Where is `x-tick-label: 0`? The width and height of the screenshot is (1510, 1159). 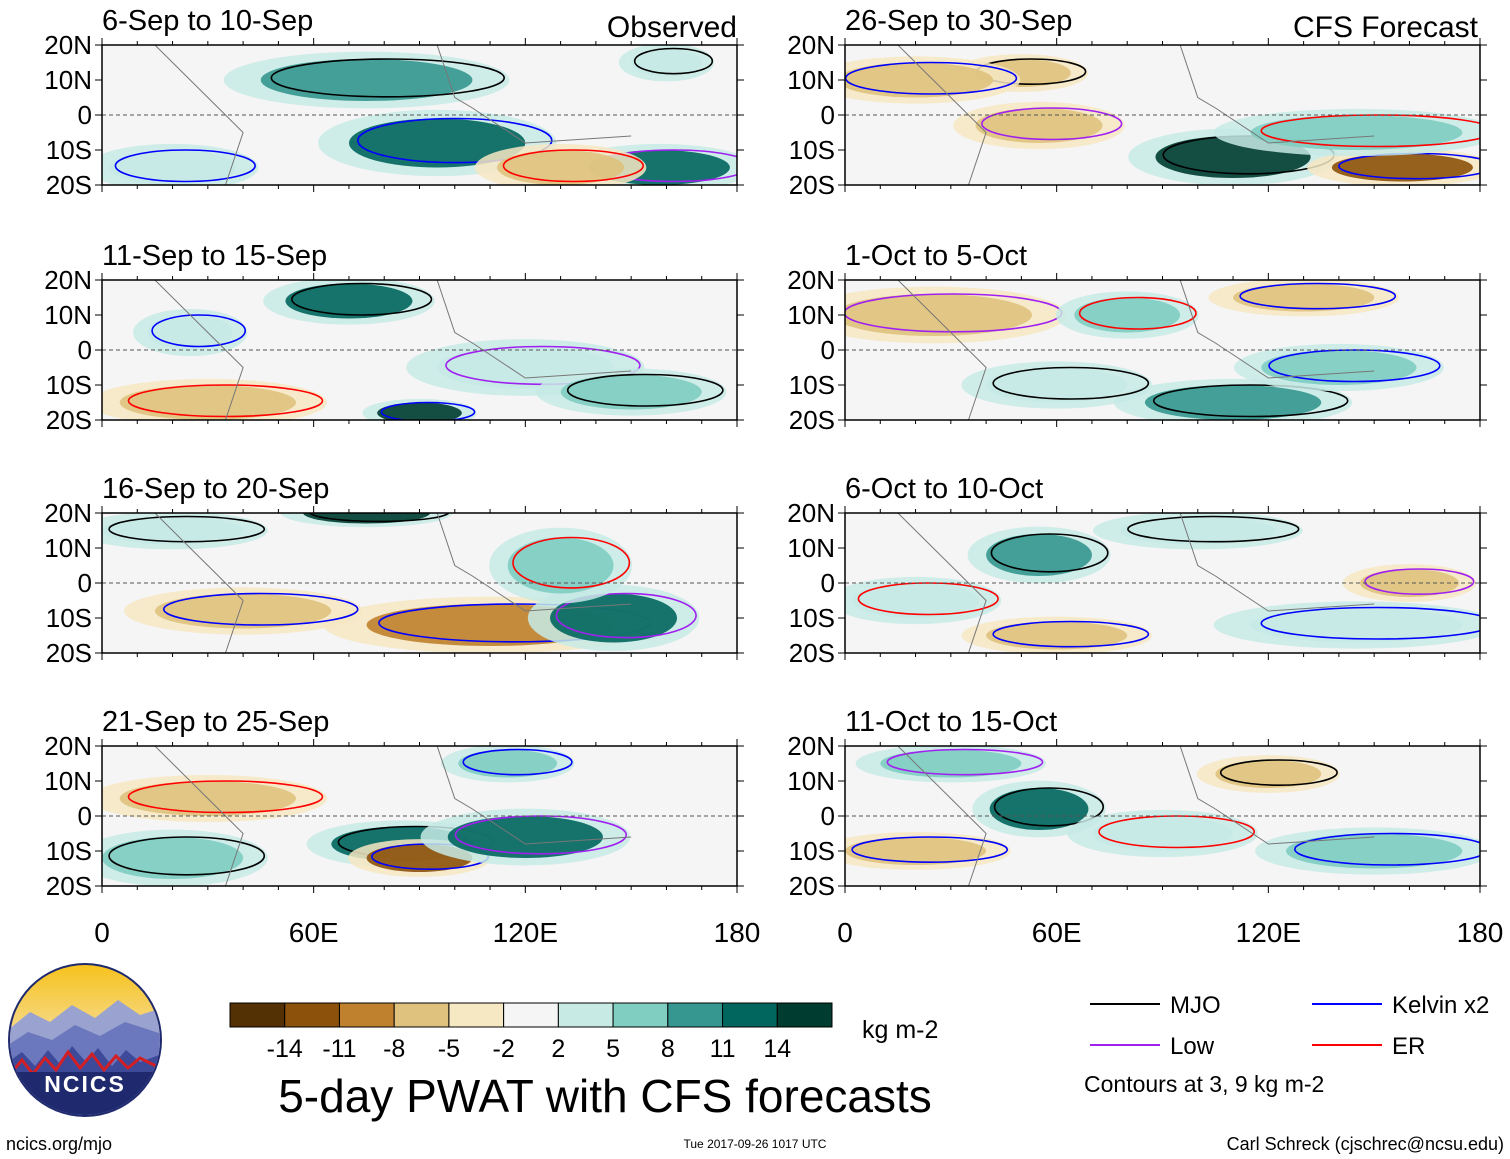 x-tick-label: 0 is located at coordinates (102, 932).